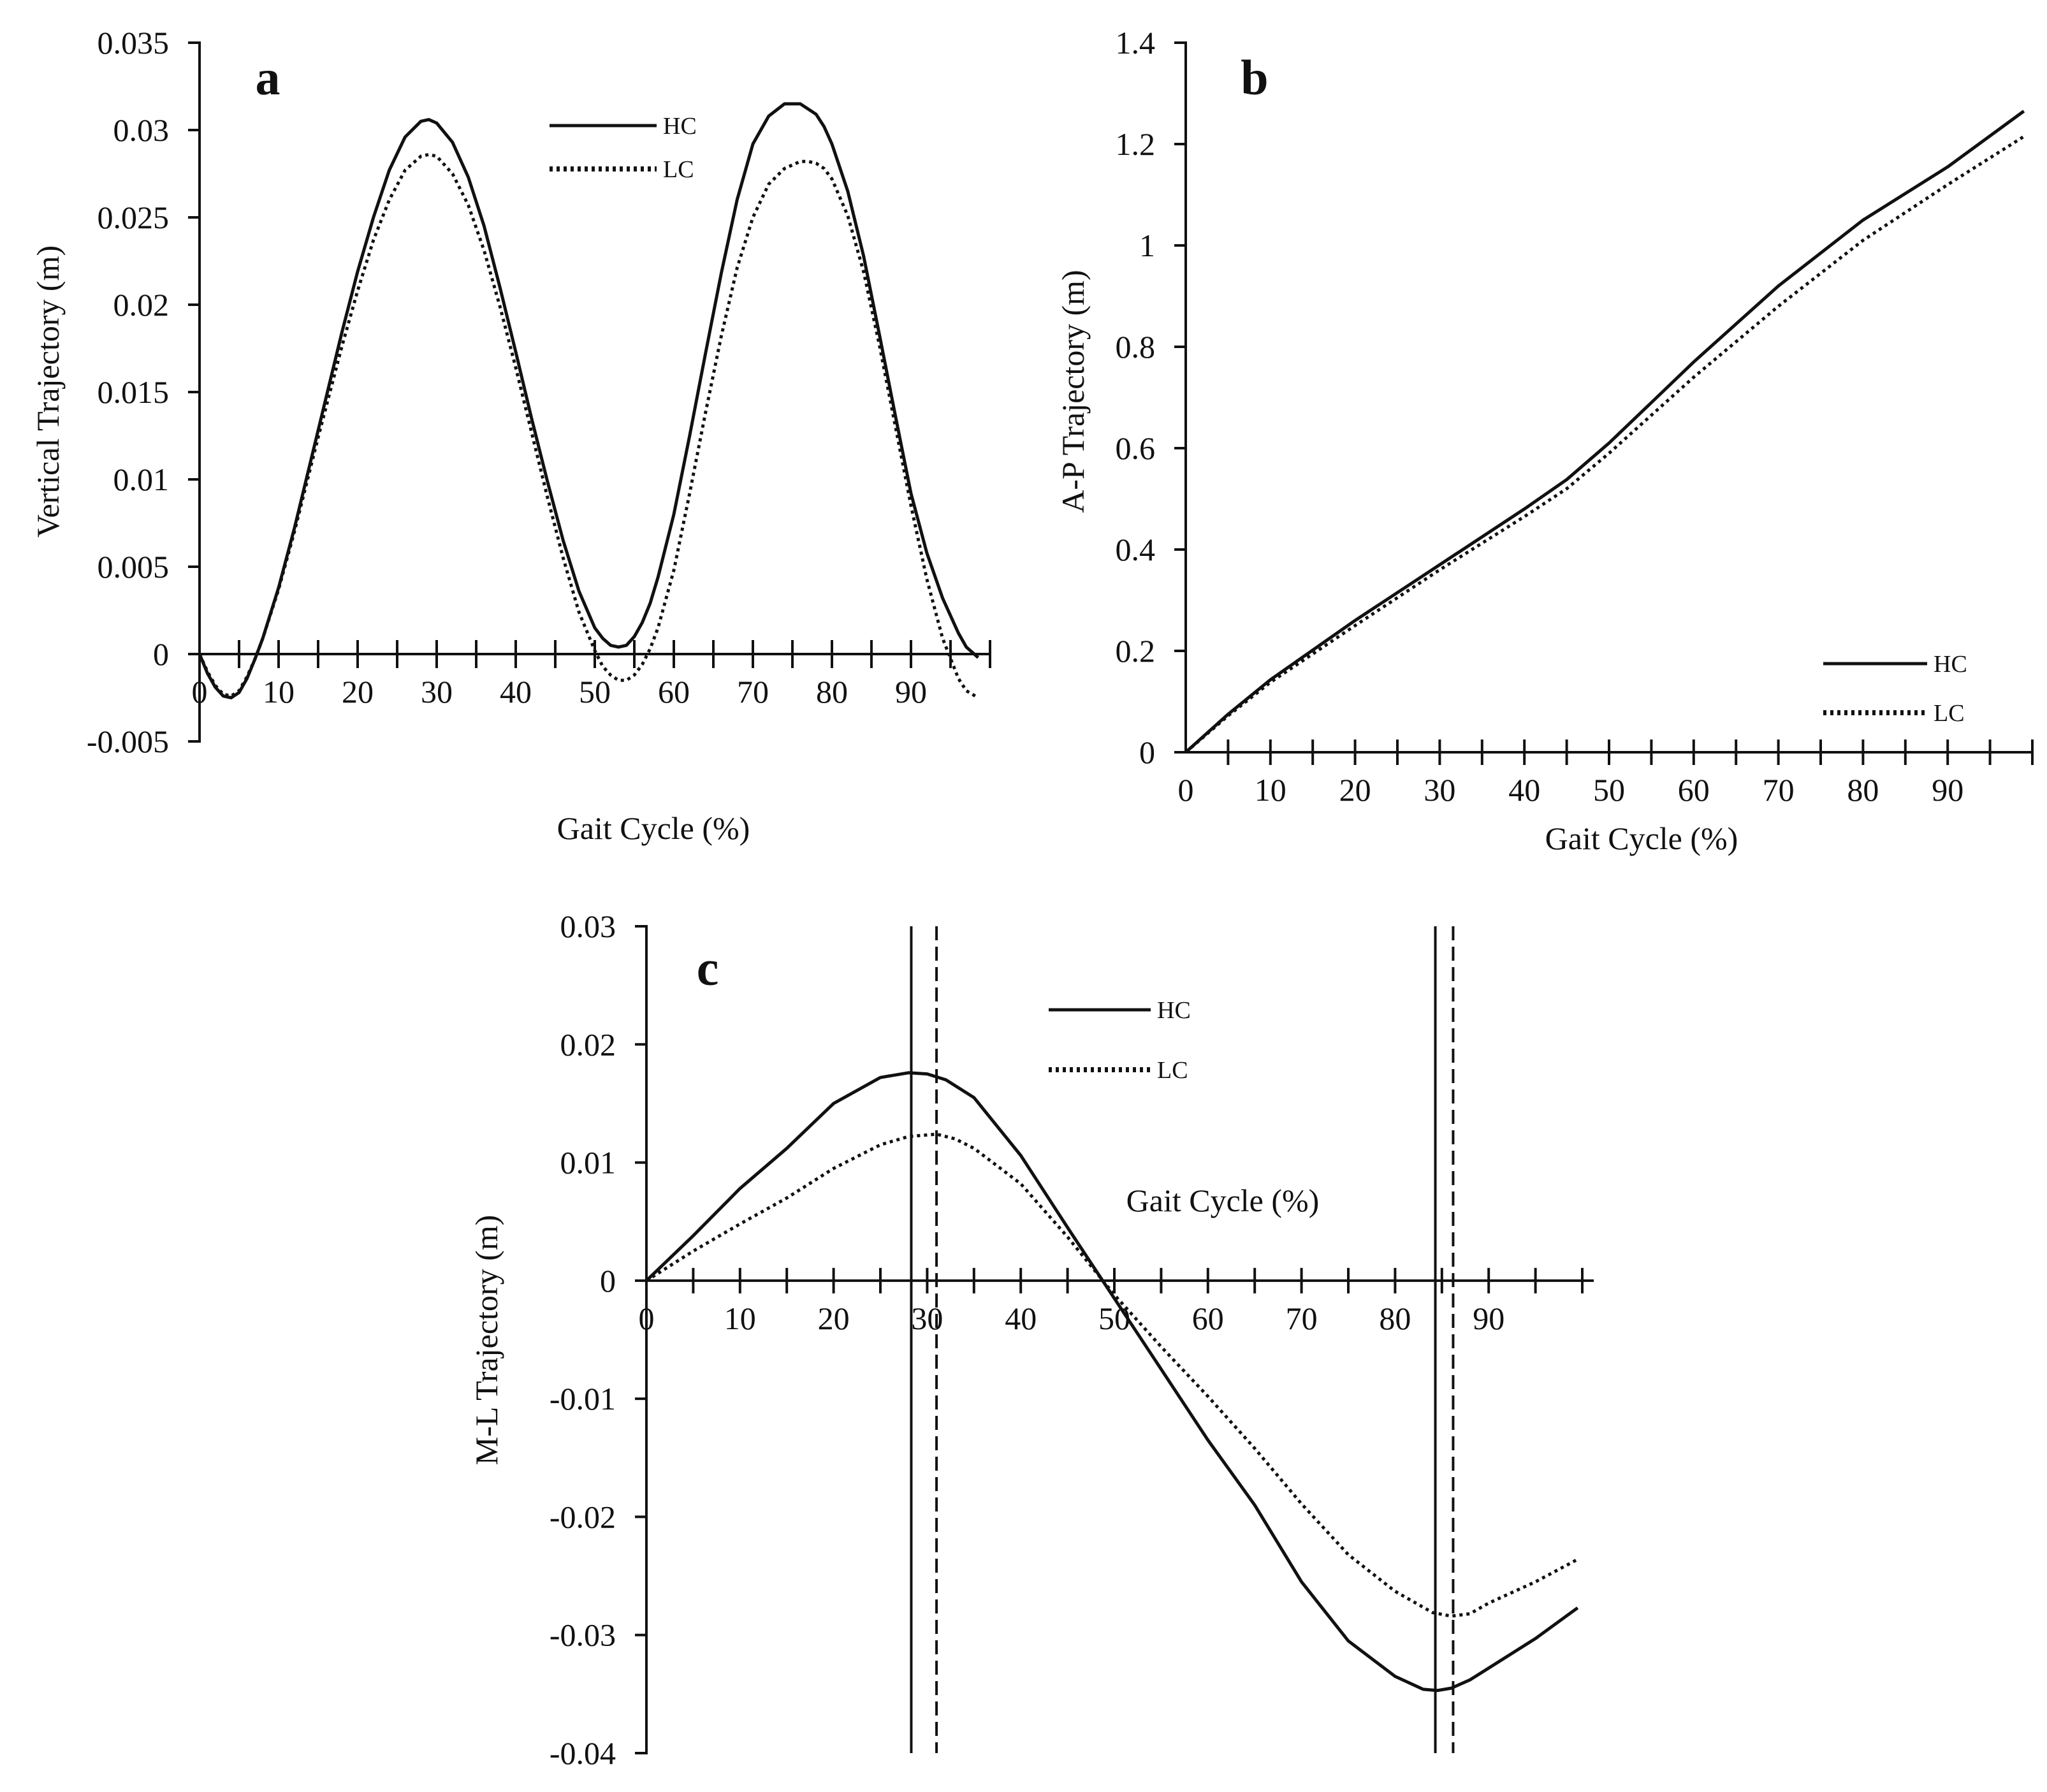 The image size is (2047, 1792). Describe the element at coordinates (134, 43) in the screenshot. I see `y-tick-label: 0.035` at that location.